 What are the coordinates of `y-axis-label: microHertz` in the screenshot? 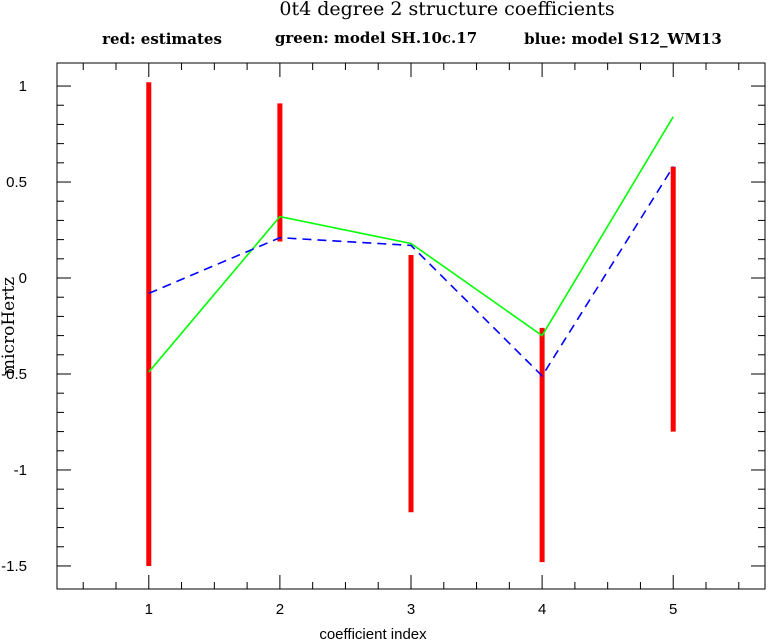 It's located at (9, 326).